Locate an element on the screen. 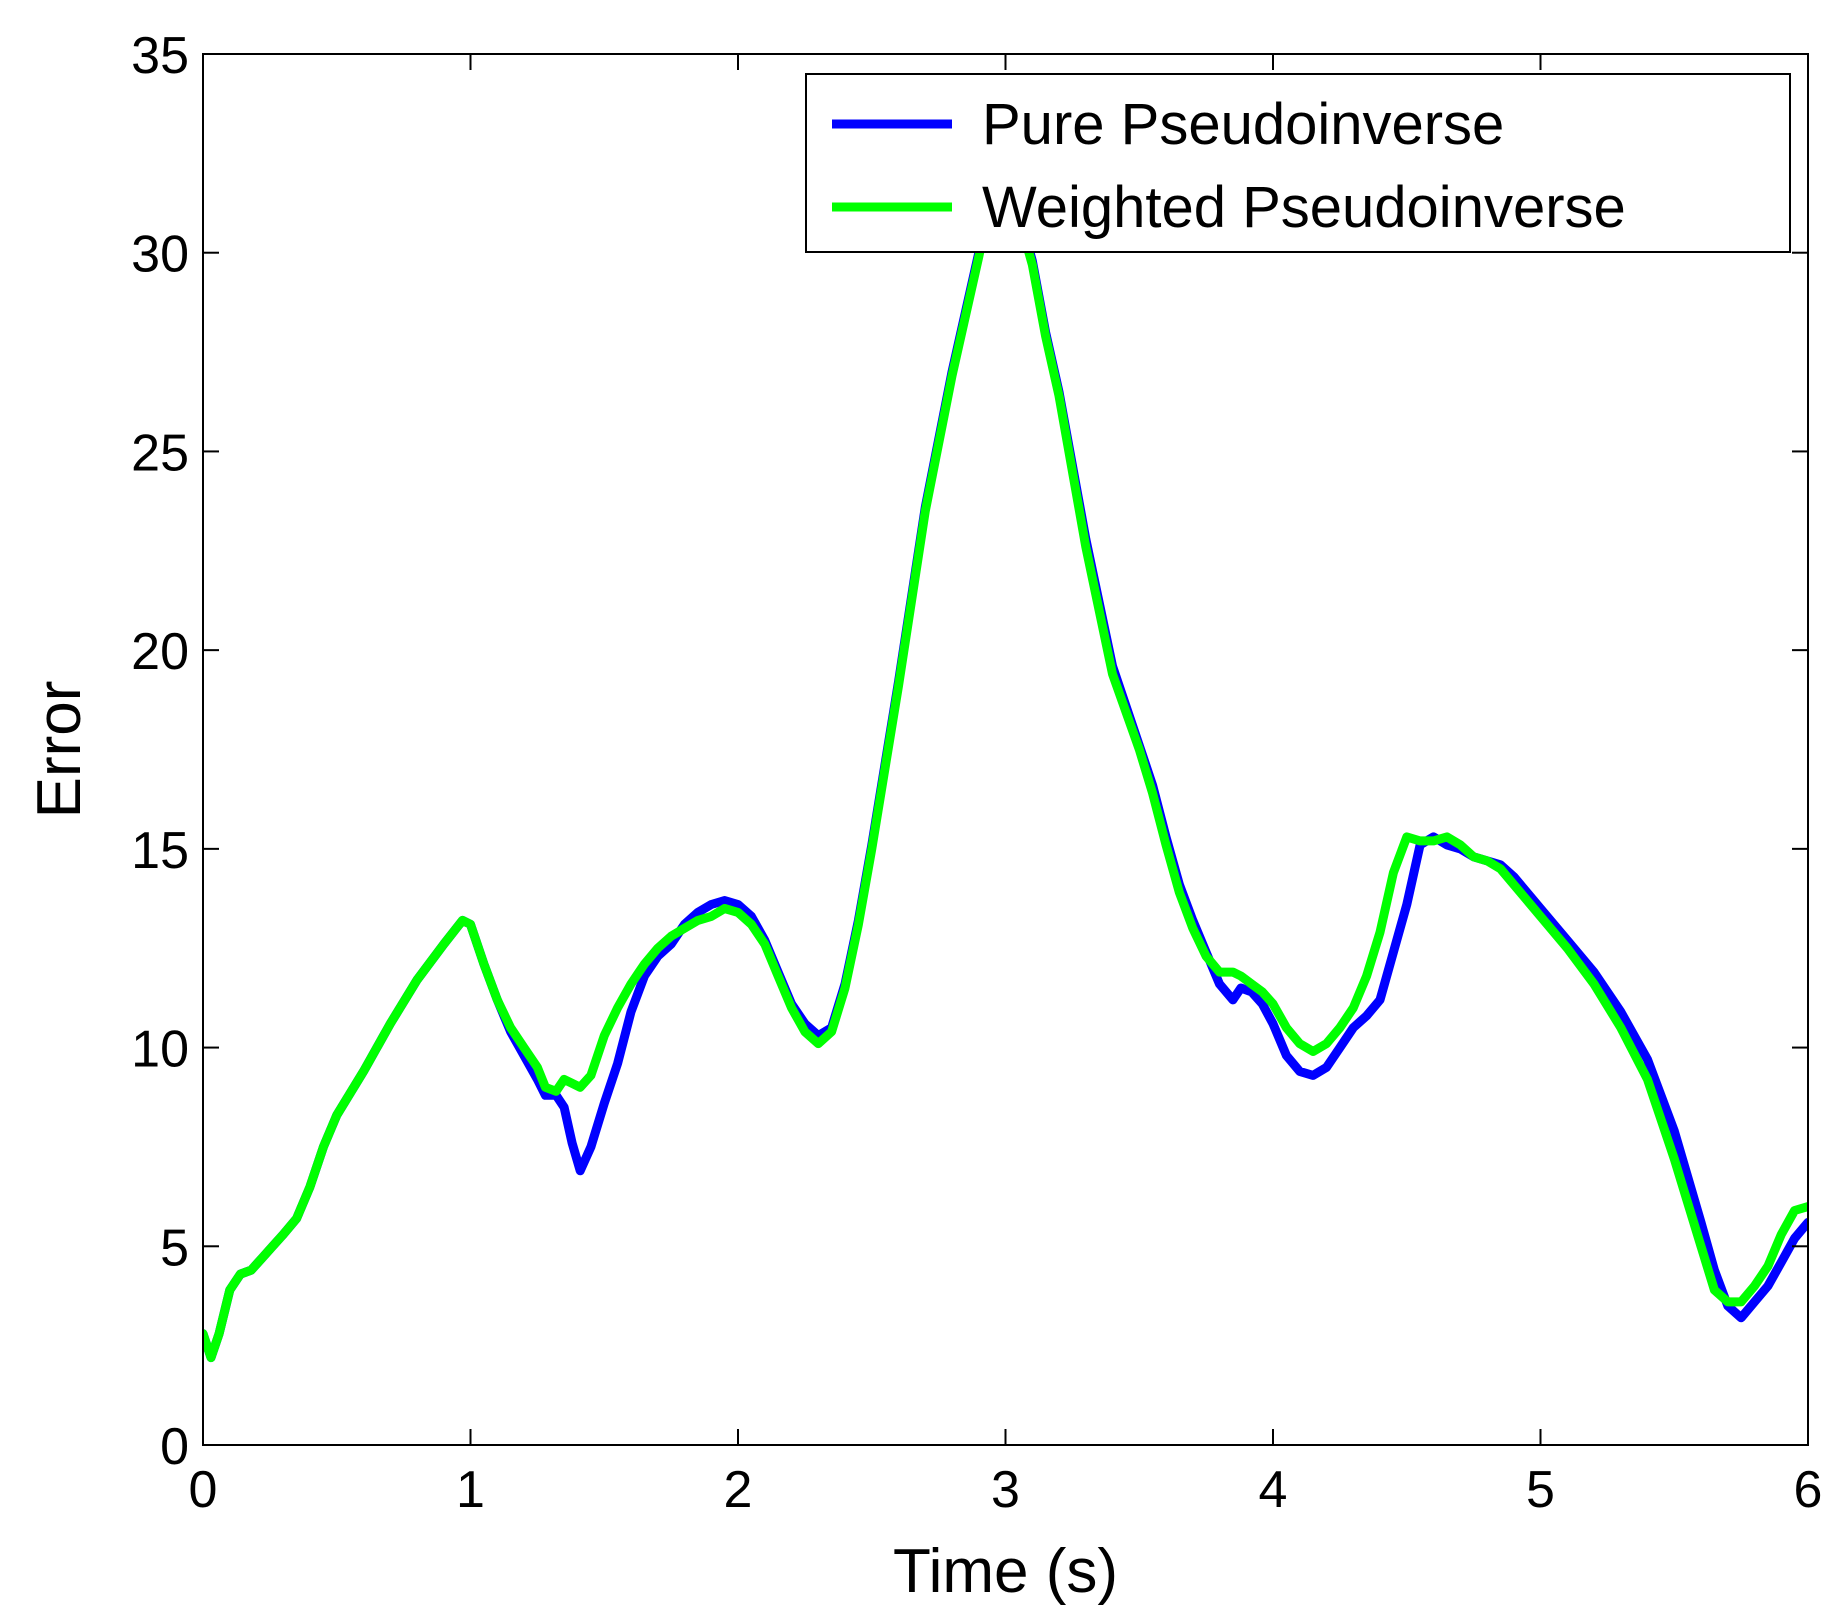 The image size is (1838, 1617). y-tick-label: 10 is located at coordinates (160, 1050).